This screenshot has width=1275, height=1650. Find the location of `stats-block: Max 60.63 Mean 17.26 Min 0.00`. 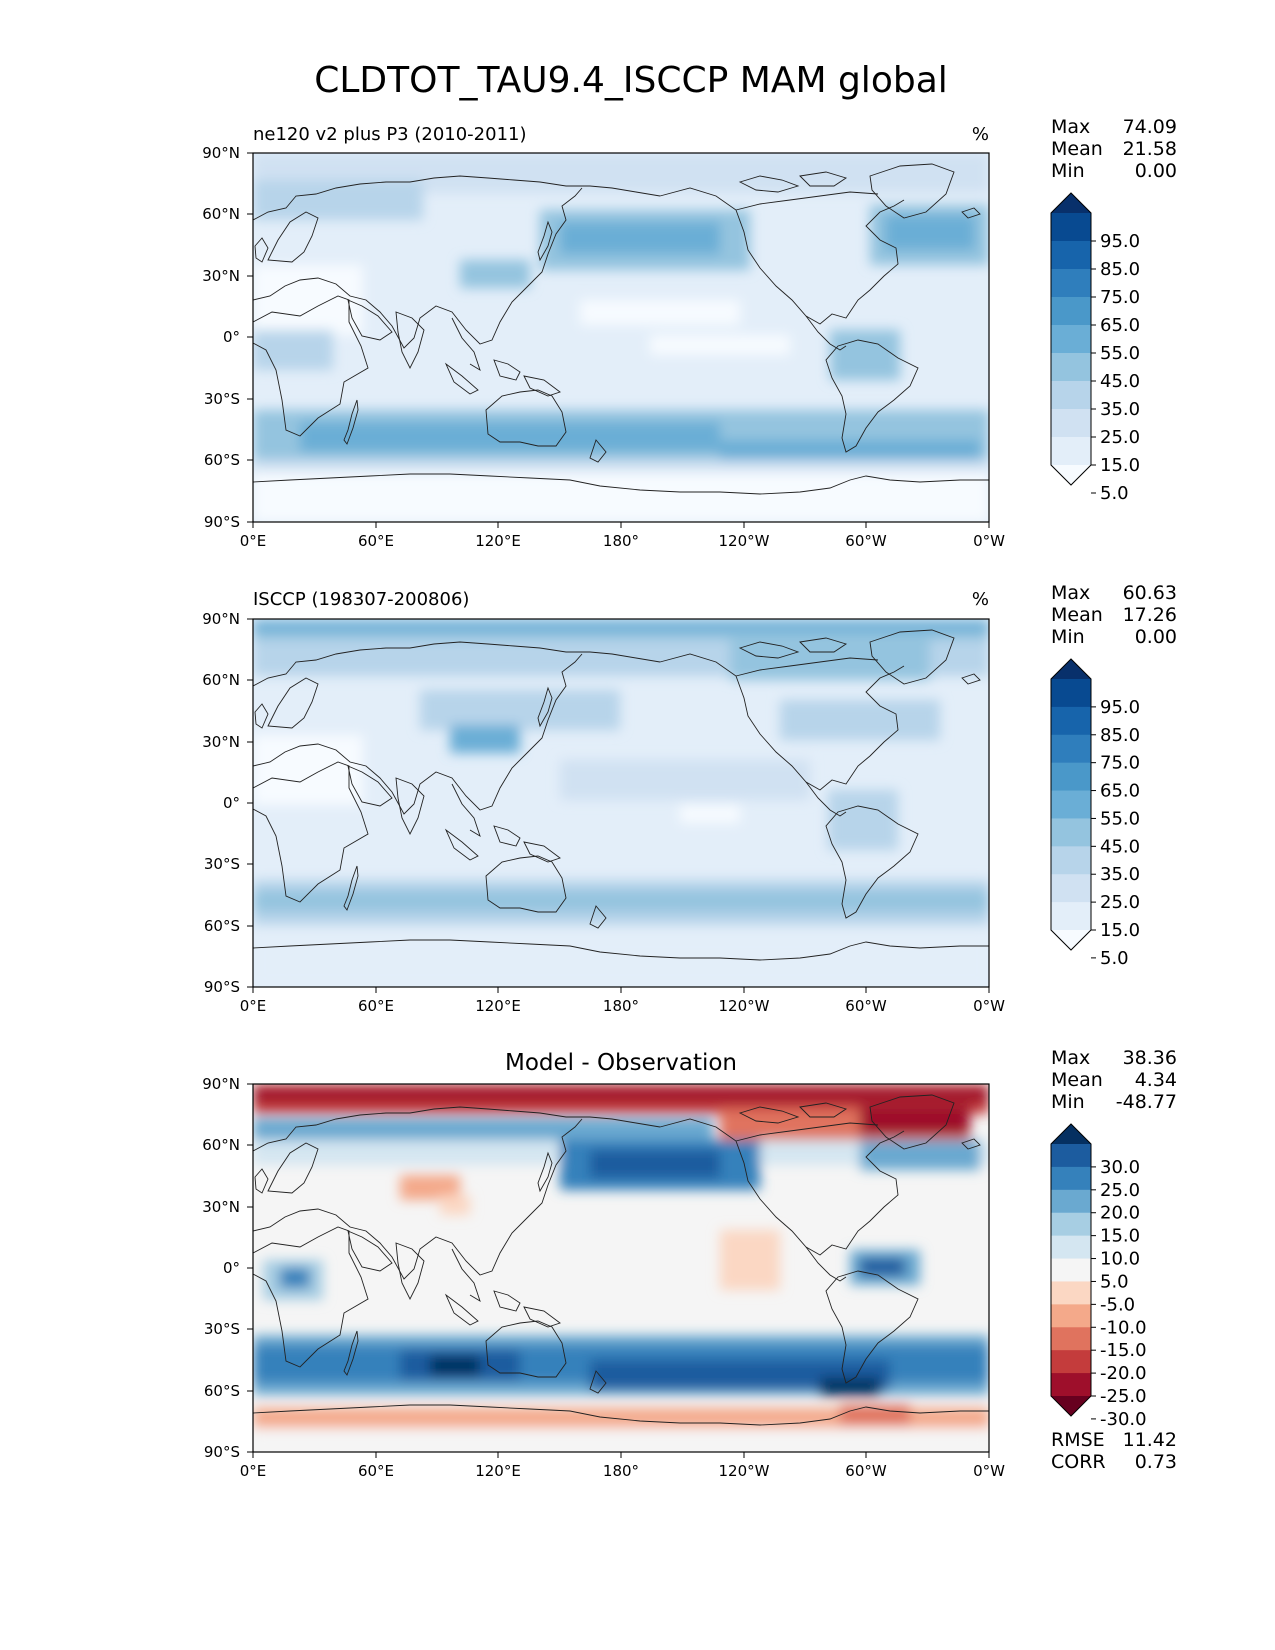

stats-block: Max 60.63 Mean 17.26 Min 0.00 is located at coordinates (1114, 615).